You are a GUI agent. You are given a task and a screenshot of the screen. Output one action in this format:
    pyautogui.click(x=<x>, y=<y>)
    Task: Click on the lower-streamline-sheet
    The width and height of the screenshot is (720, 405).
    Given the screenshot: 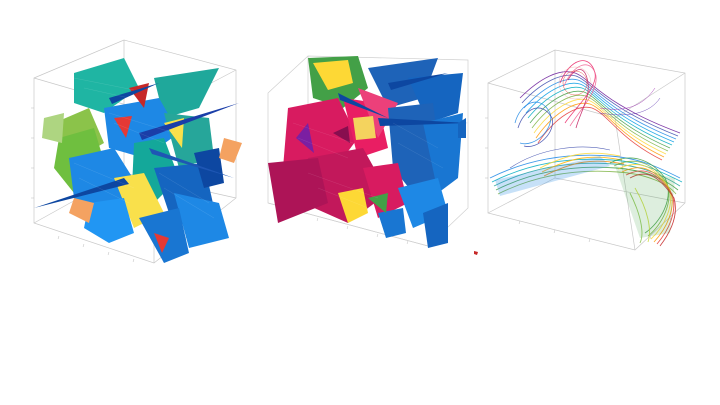 What is the action you would take?
    pyautogui.click(x=586, y=196)
    